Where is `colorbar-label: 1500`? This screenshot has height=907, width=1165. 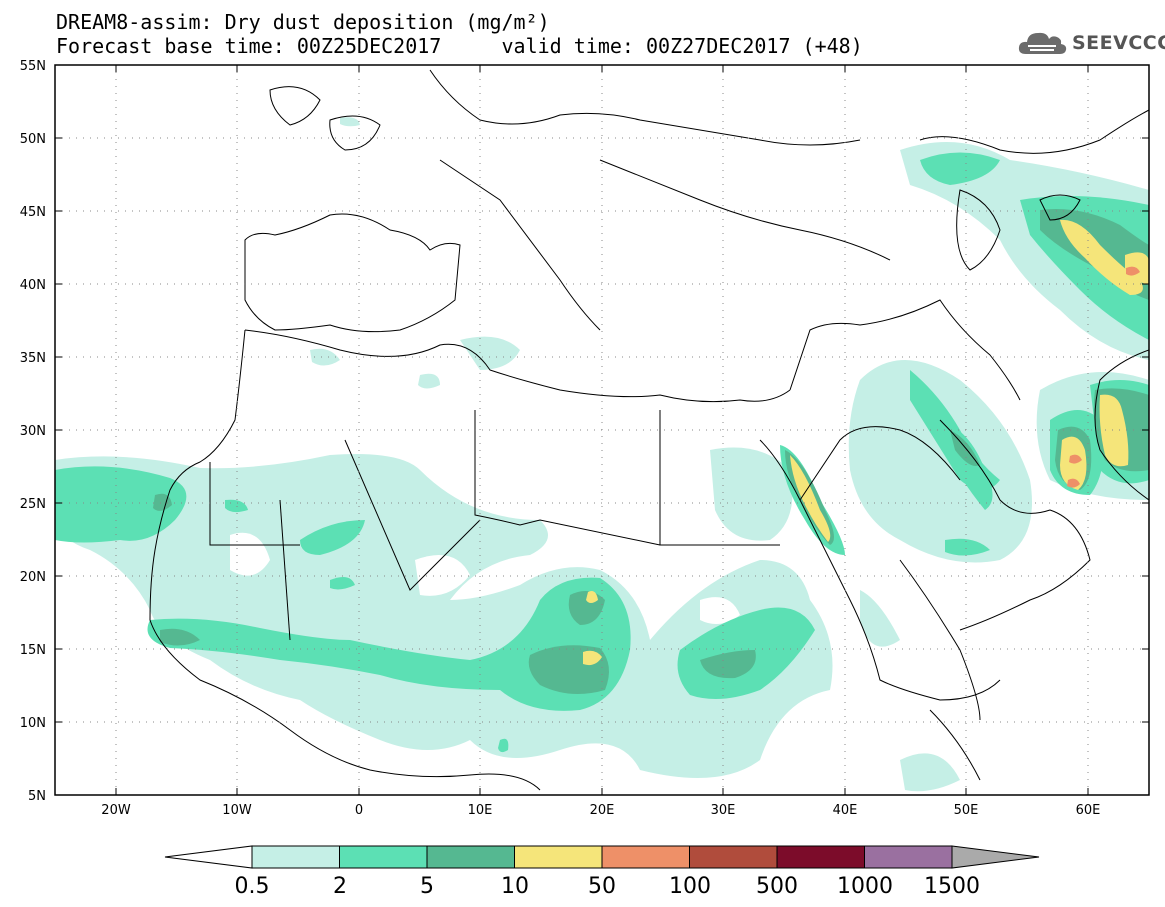
colorbar-label: 1500 is located at coordinates (952, 886).